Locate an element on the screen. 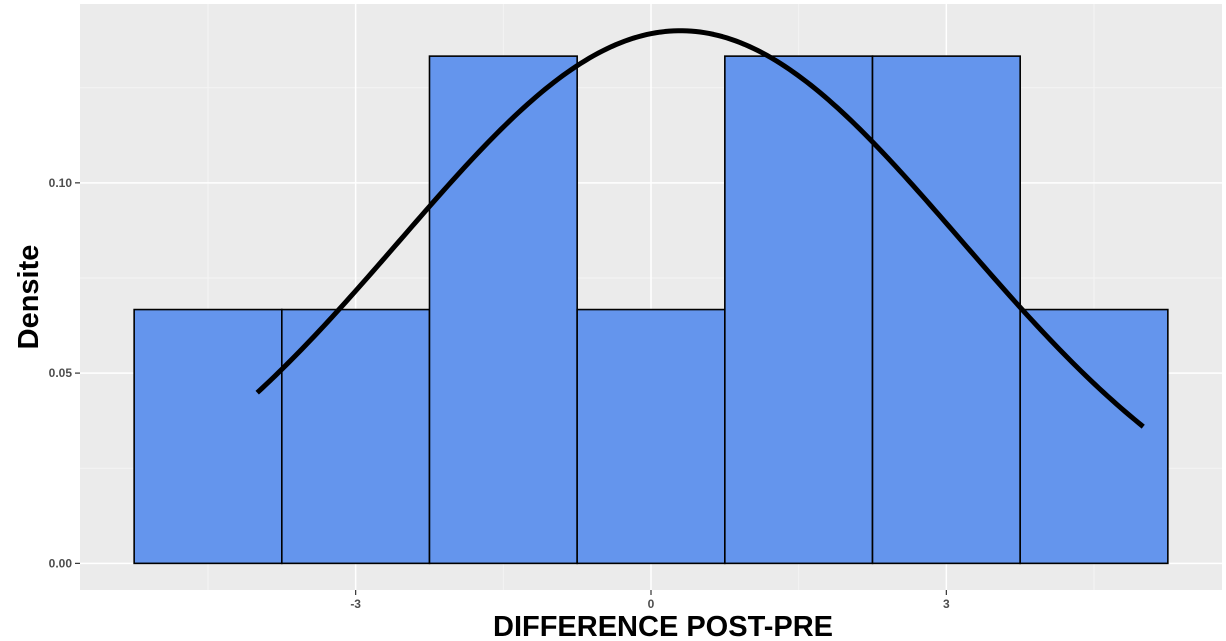  y-axis-ticks: 0.00 0.05 0.10 is located at coordinates (64, 373).